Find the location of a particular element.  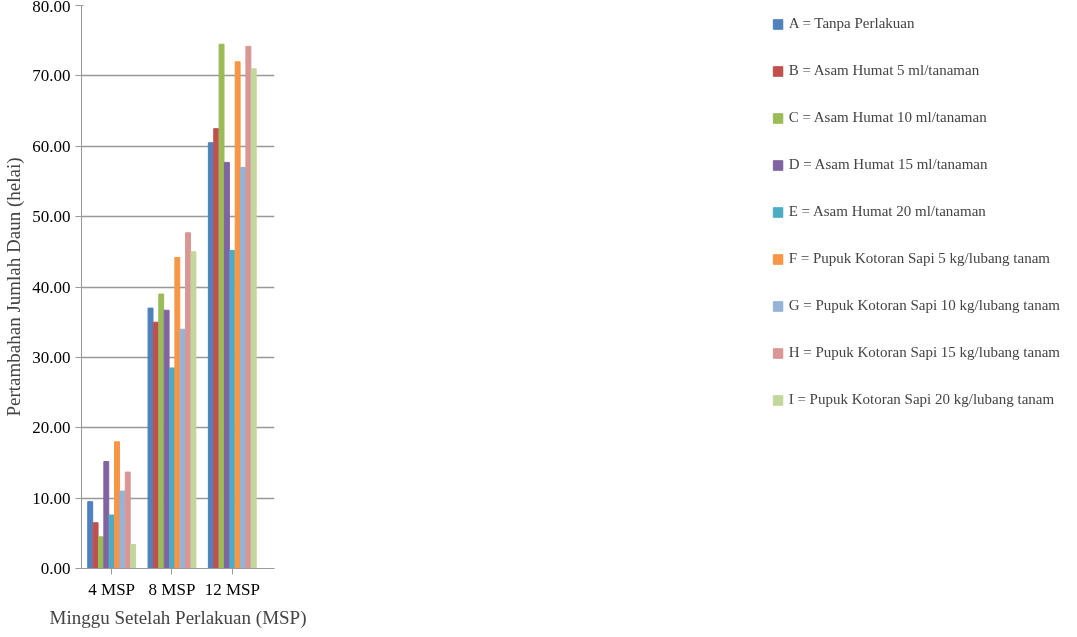

y-axis-title: Pertambahan Jumlah Daun (helai) is located at coordinates (14, 287).